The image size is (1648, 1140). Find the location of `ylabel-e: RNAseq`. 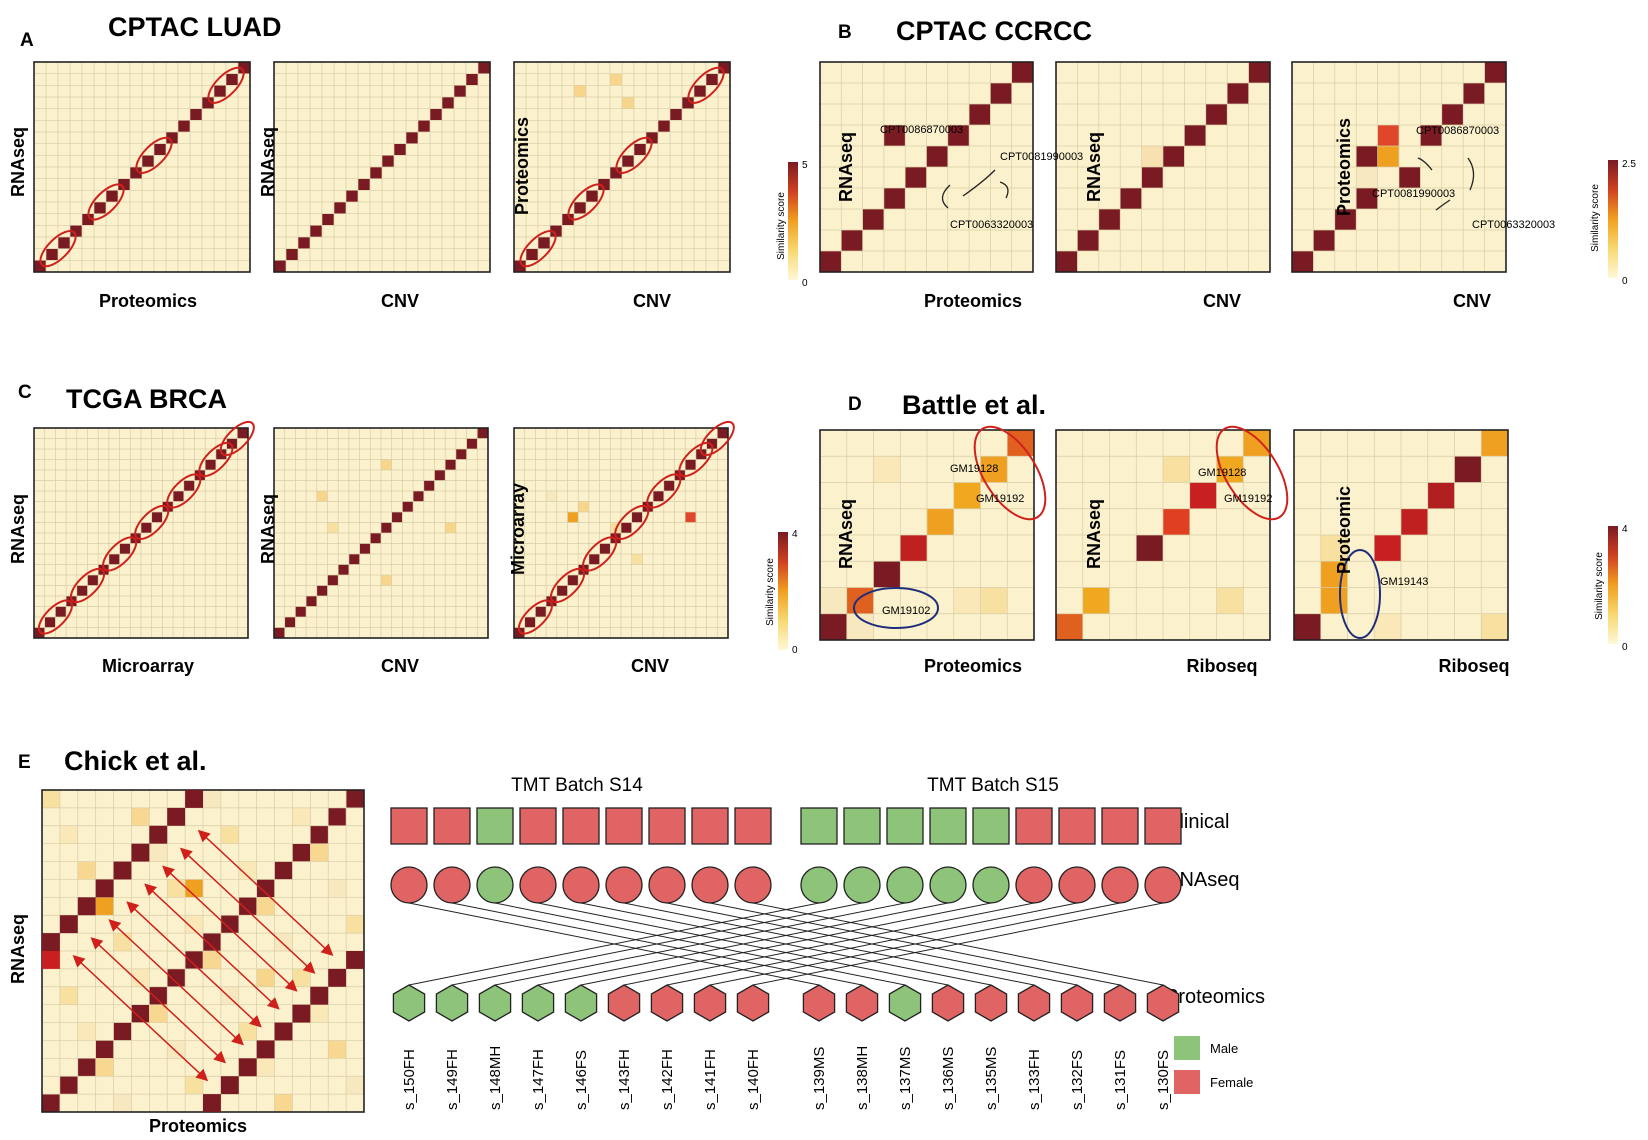

ylabel-e: RNAseq is located at coordinates (18, 949).